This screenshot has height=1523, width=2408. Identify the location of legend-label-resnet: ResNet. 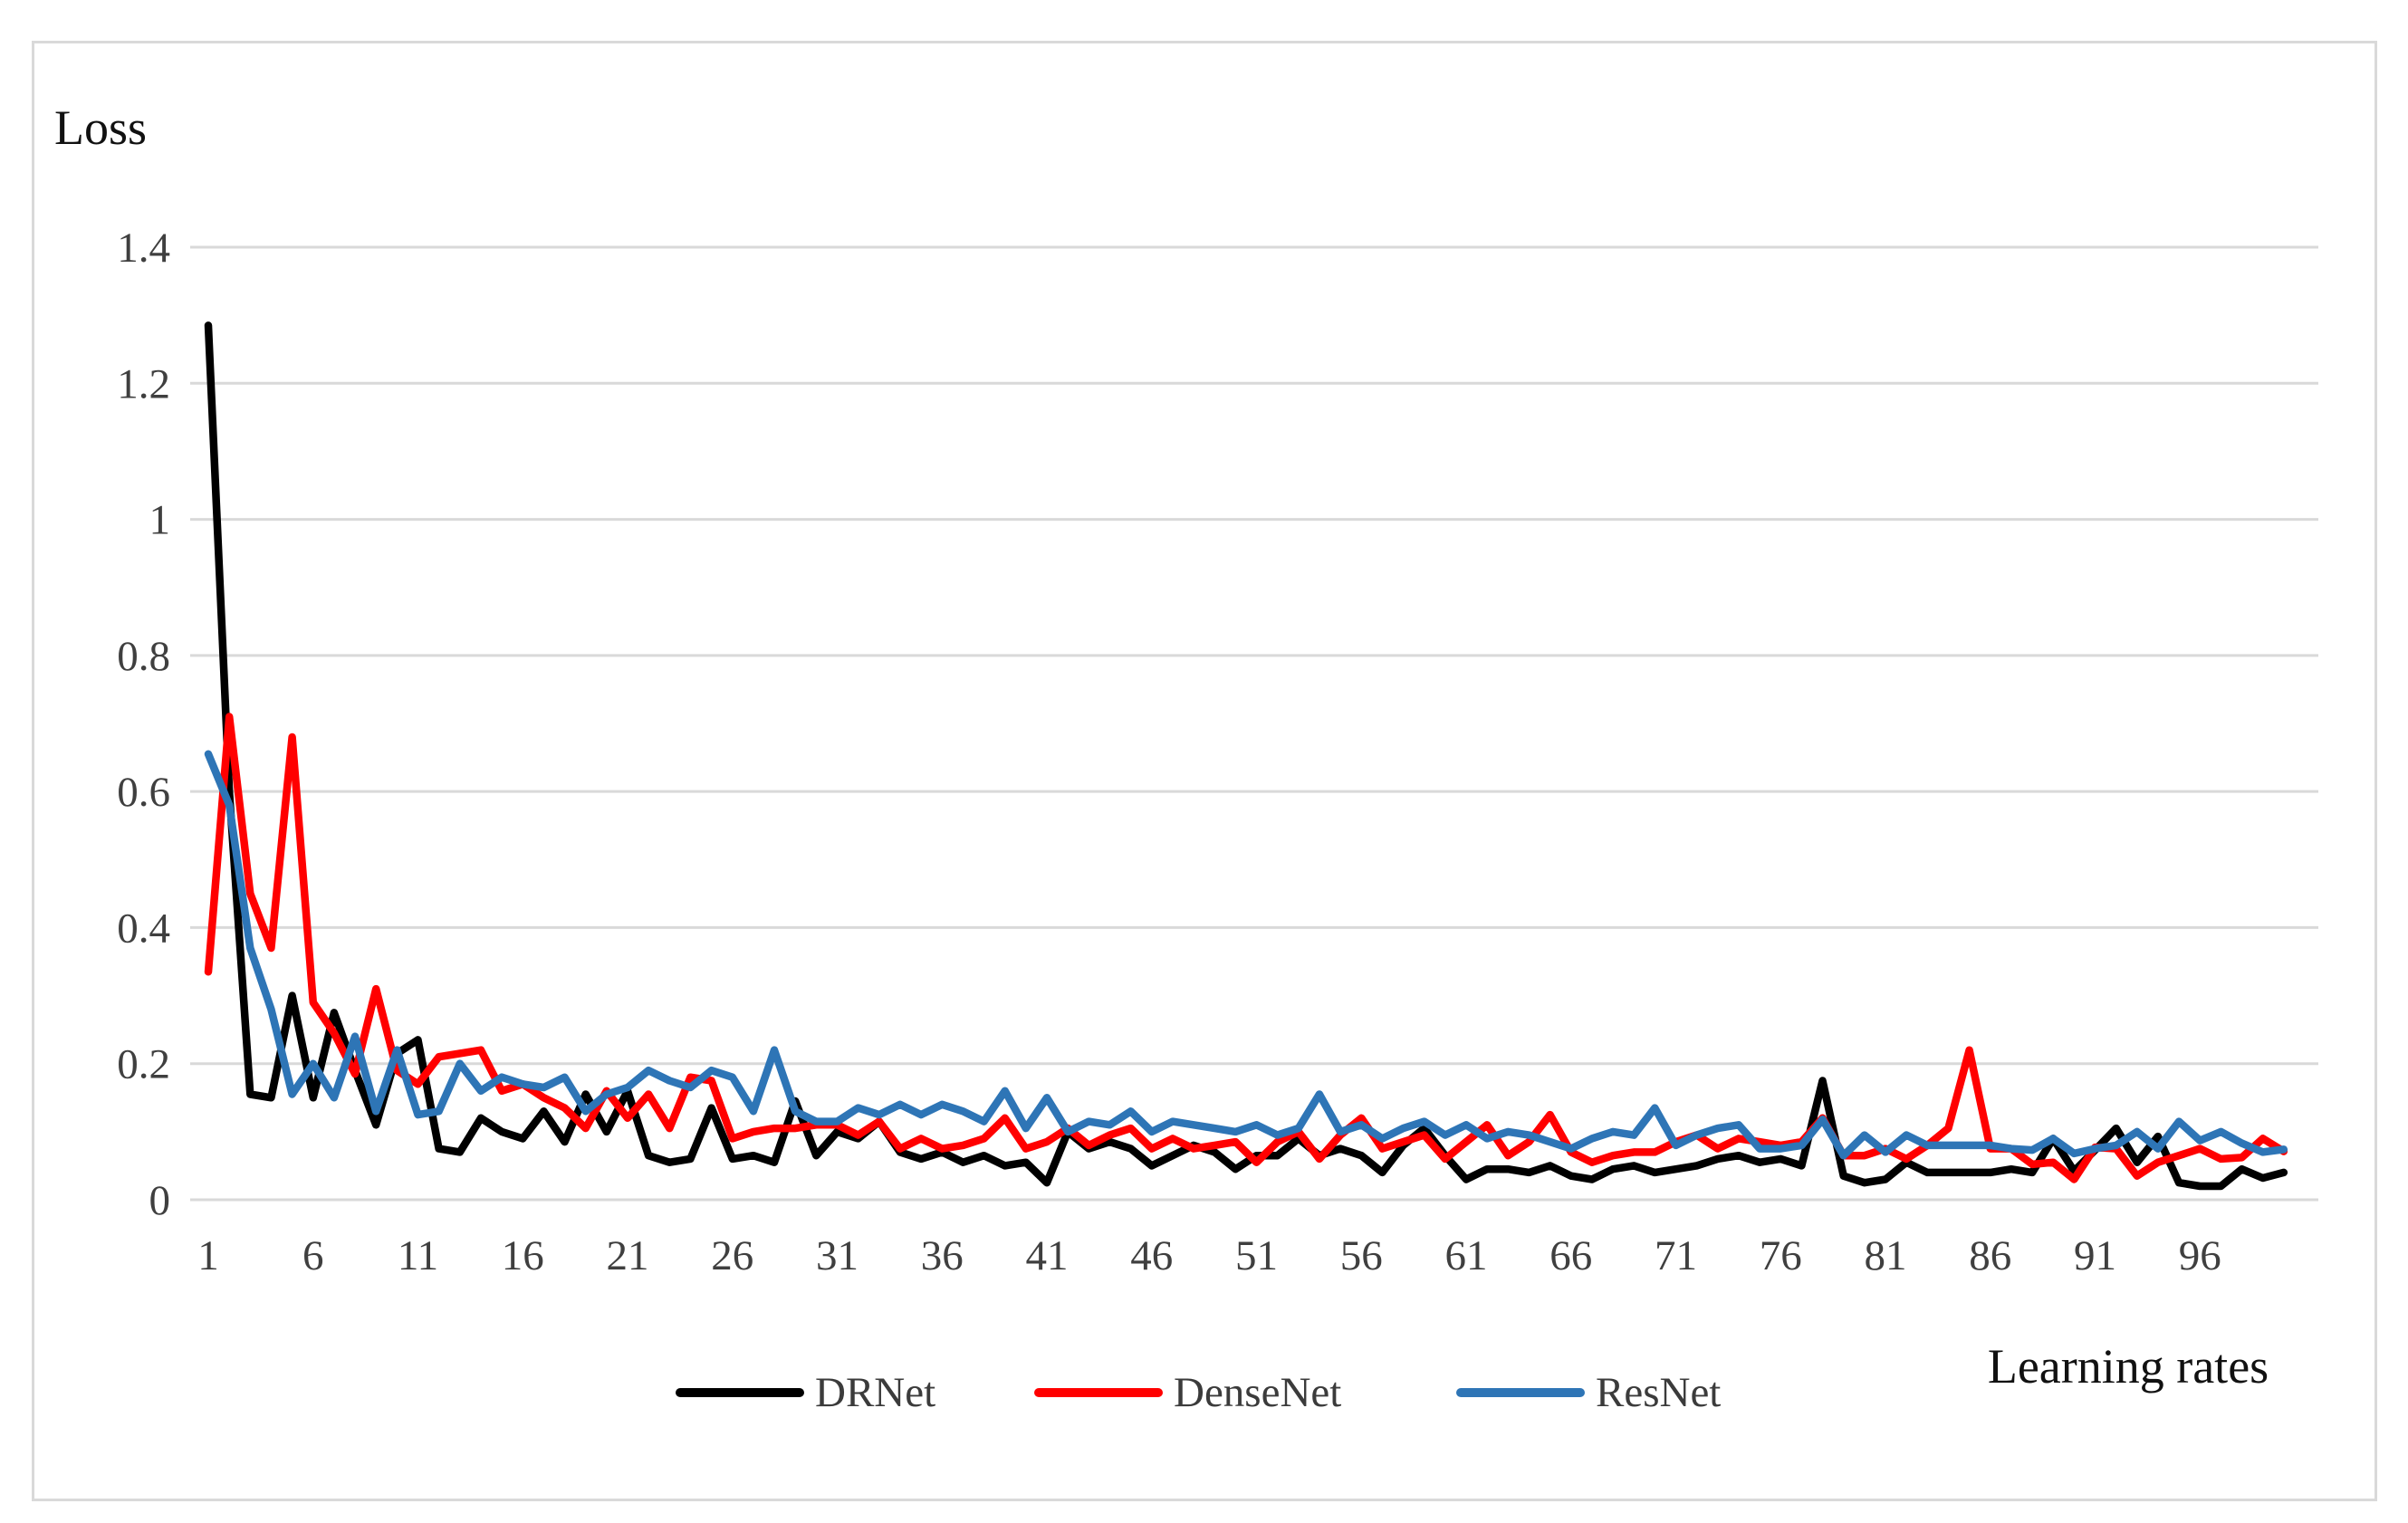
(1659, 1393).